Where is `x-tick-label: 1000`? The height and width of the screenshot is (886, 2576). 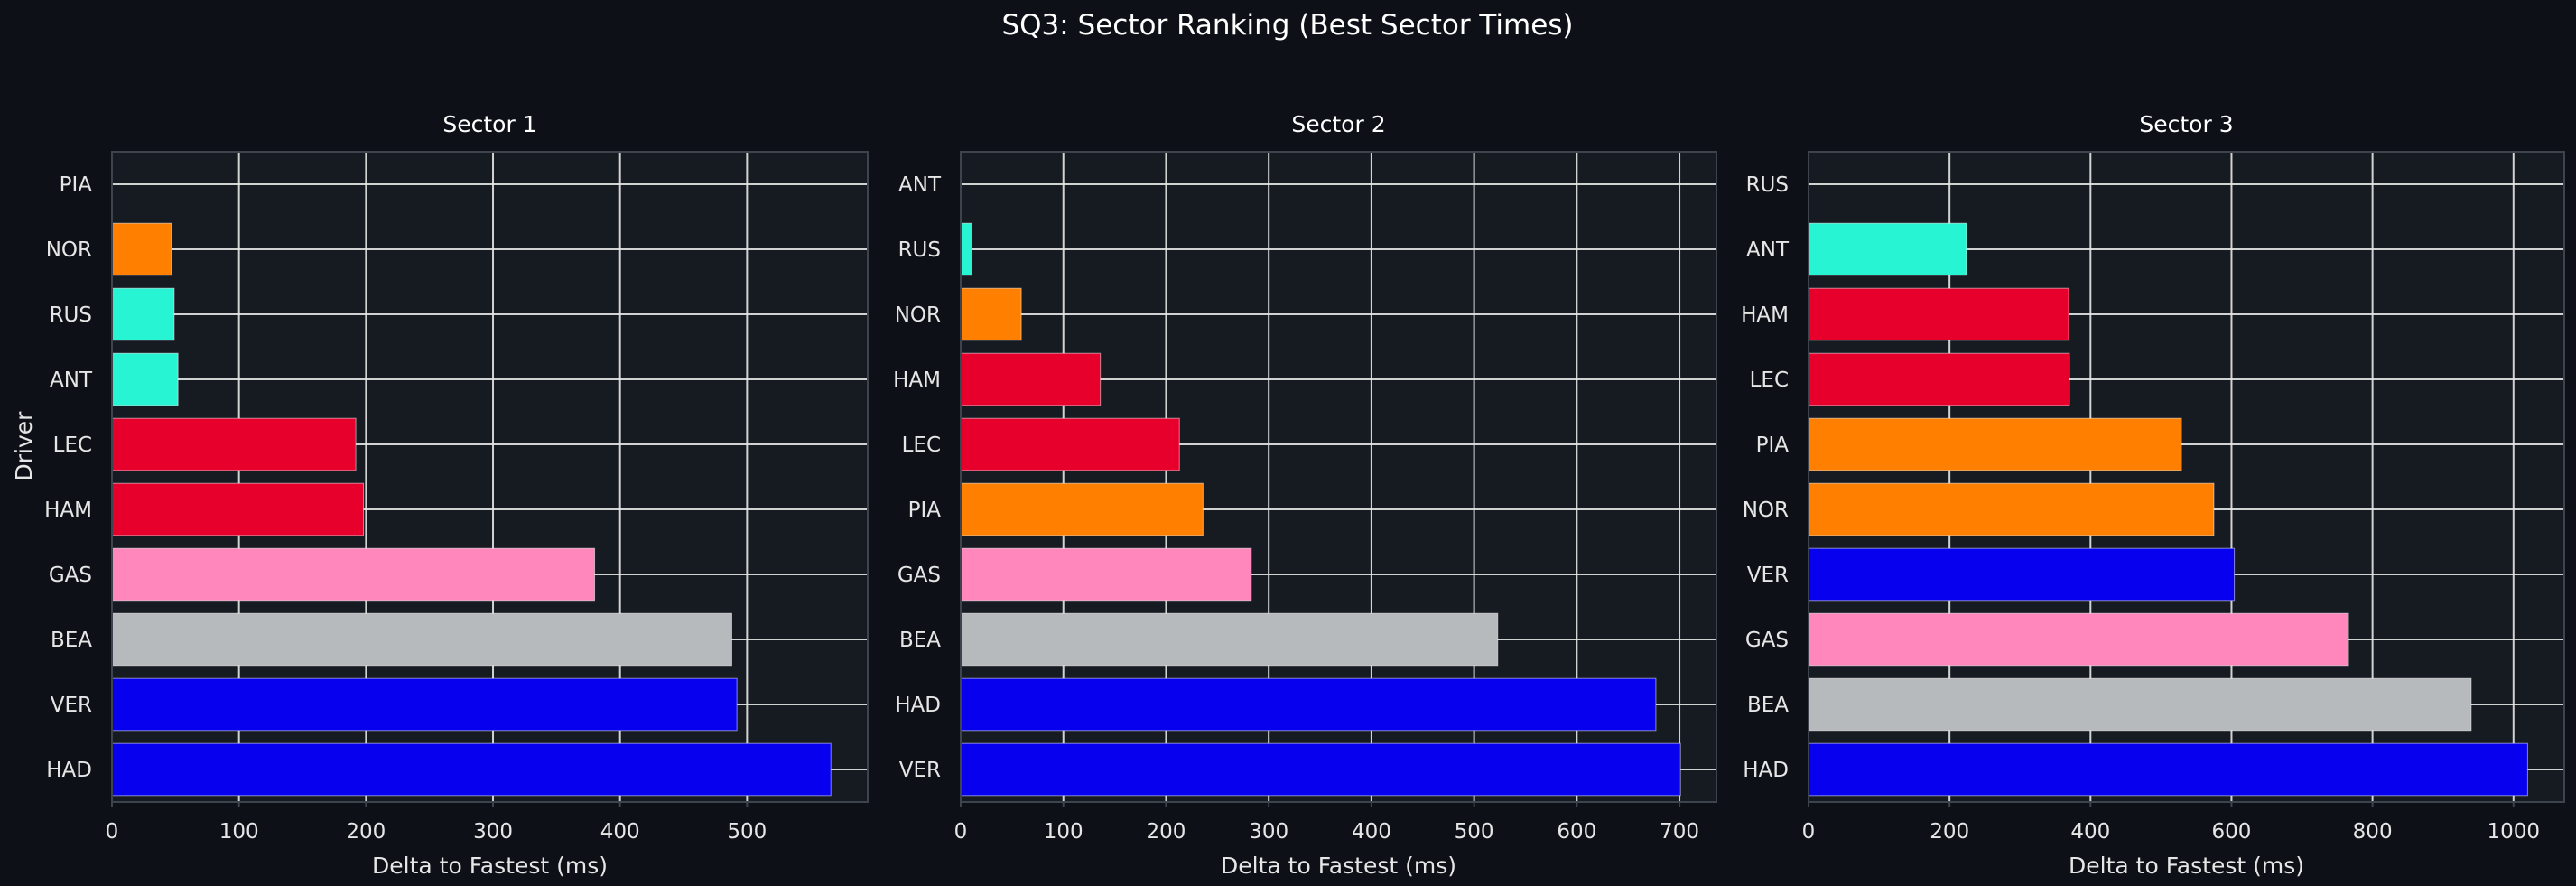
x-tick-label: 1000 is located at coordinates (2514, 832).